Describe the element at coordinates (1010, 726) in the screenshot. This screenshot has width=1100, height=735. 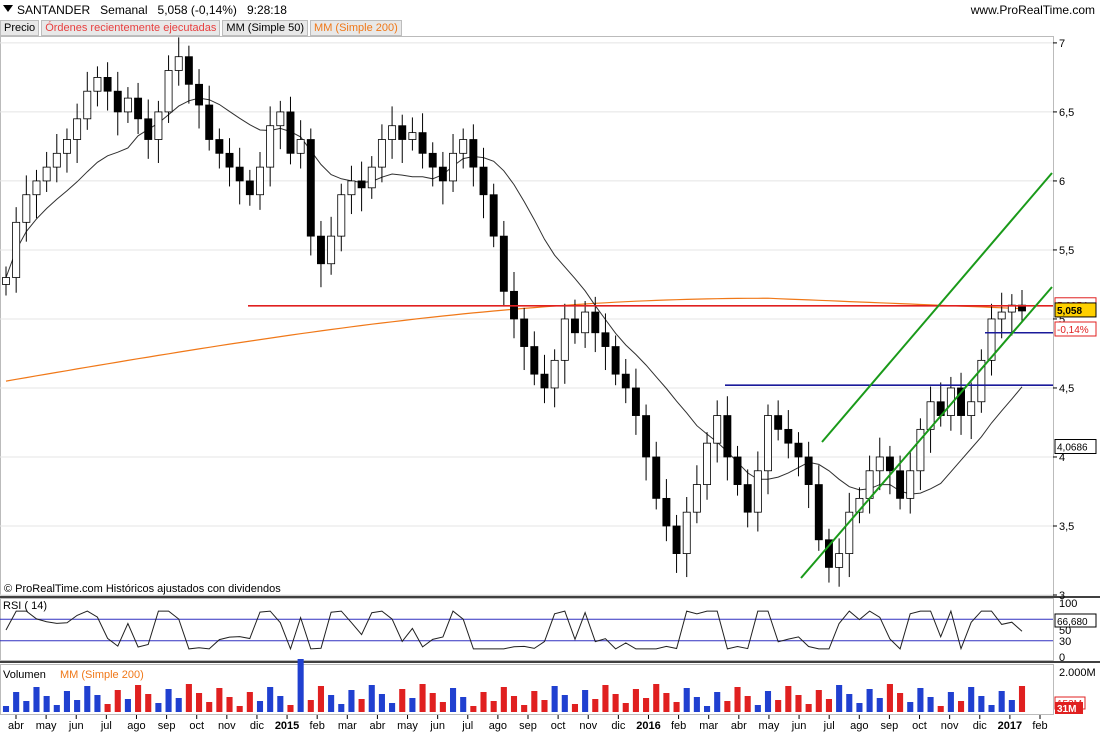
I see `x-tick-label: 2017` at that location.